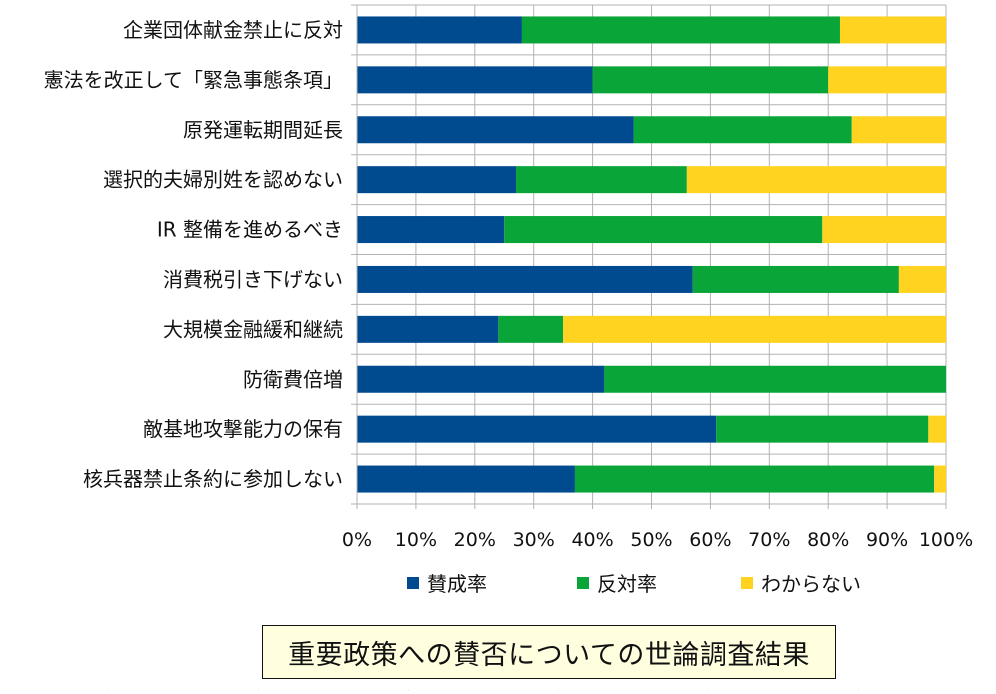  What do you see at coordinates (475, 540) in the screenshot?
I see `x-tick-label: 20%` at bounding box center [475, 540].